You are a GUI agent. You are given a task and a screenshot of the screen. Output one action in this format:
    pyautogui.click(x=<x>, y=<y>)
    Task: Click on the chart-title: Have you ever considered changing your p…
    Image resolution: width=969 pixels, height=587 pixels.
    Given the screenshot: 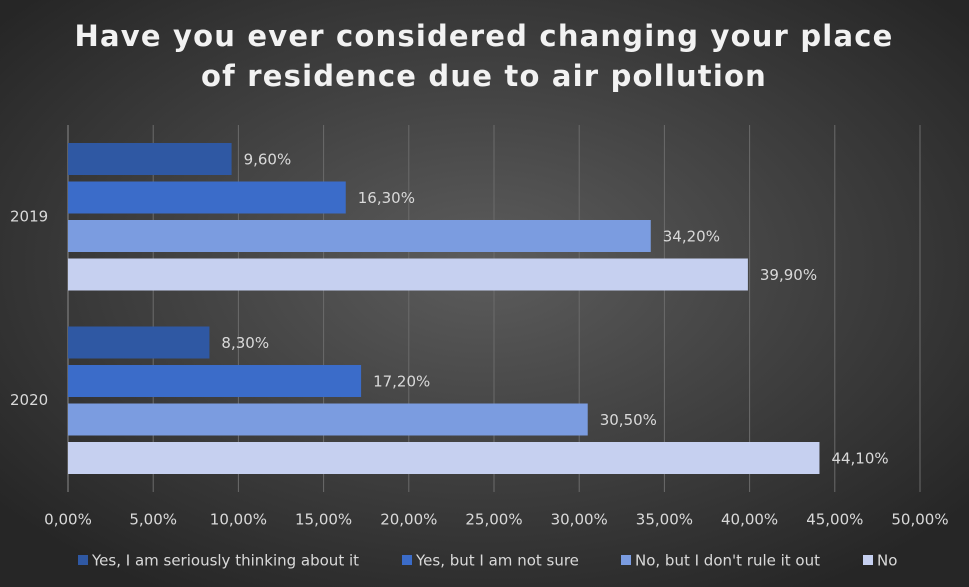 What is the action you would take?
    pyautogui.click(x=484, y=36)
    